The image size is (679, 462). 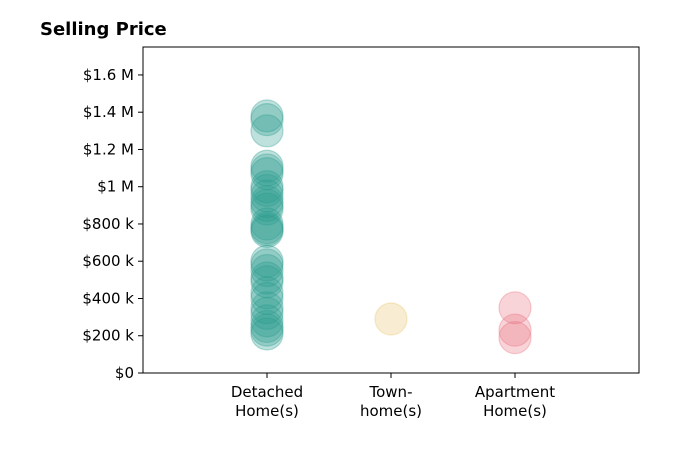 I want to click on y-tick-label: $1 M, so click(x=115, y=187).